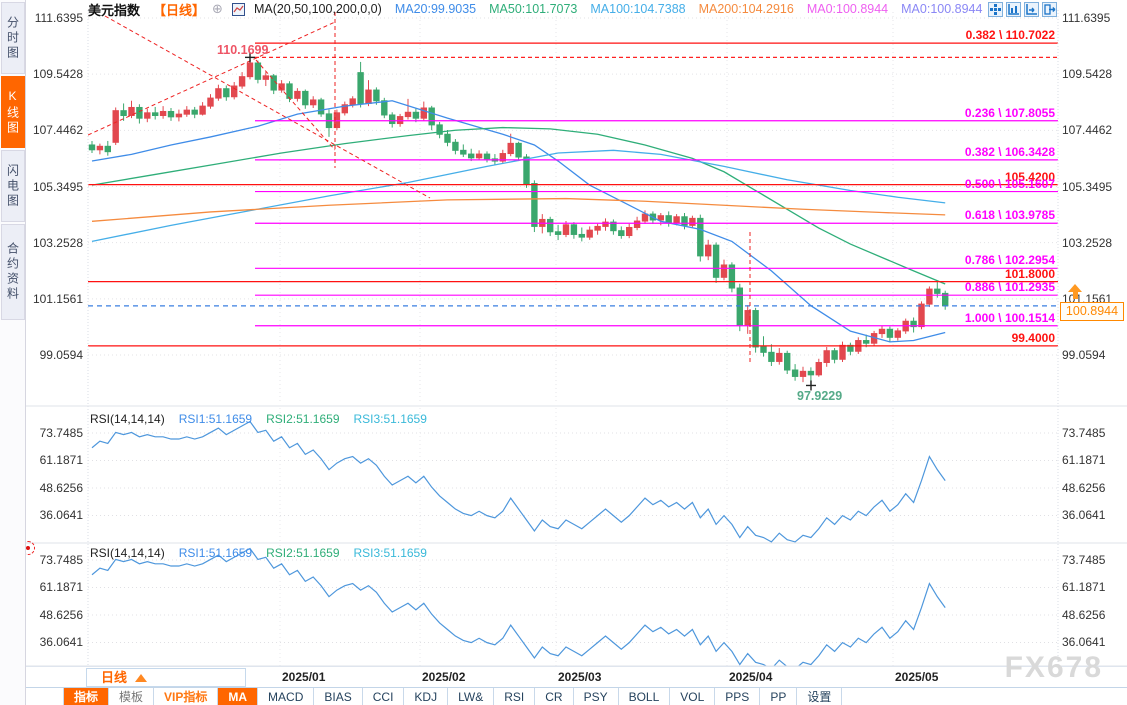  Describe the element at coordinates (1087, 130) in the screenshot. I see `price-axis-label: 107.4462` at that location.